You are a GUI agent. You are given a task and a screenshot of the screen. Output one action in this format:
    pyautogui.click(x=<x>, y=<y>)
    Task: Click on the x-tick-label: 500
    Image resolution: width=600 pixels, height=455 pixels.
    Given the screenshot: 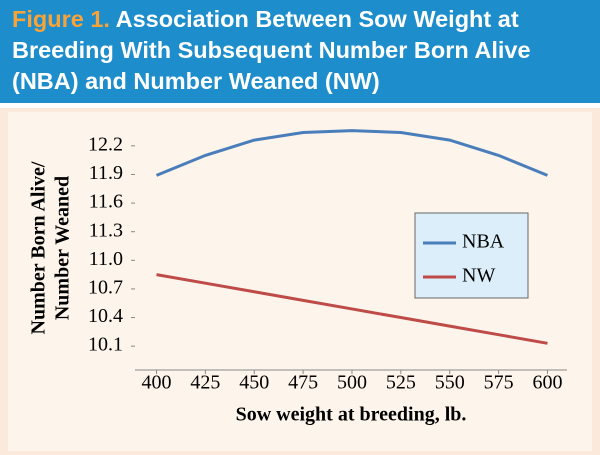 What is the action you would take?
    pyautogui.click(x=352, y=383)
    